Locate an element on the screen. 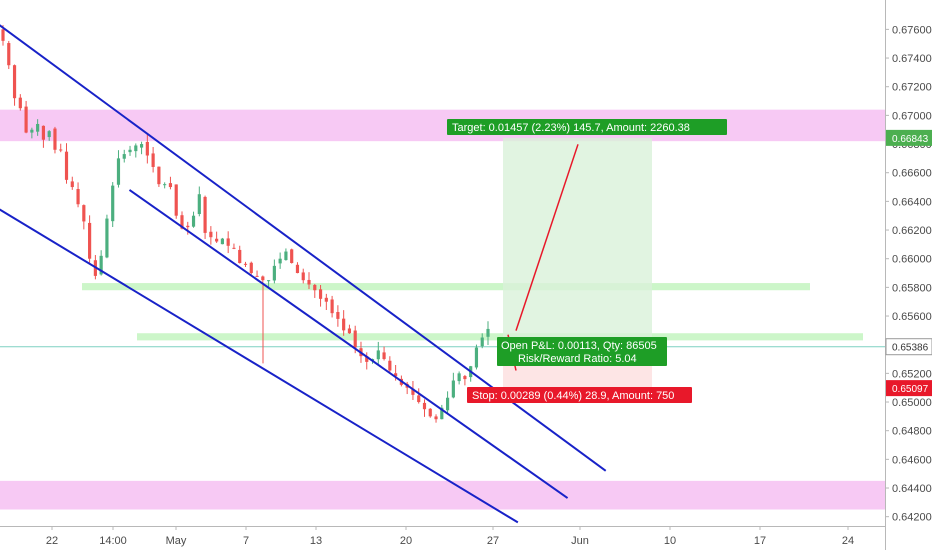 This screenshot has height=550, width=932. price-tick-label: 0.67000 is located at coordinates (912, 116).